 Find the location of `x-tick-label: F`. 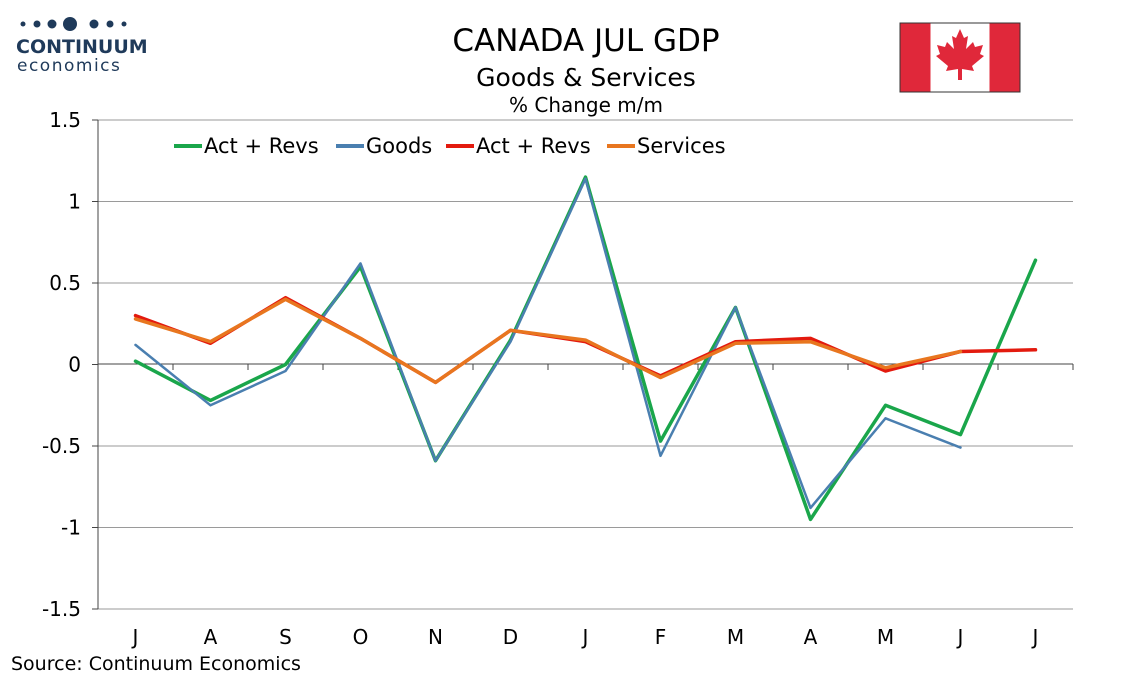

x-tick-label: F is located at coordinates (661, 637).